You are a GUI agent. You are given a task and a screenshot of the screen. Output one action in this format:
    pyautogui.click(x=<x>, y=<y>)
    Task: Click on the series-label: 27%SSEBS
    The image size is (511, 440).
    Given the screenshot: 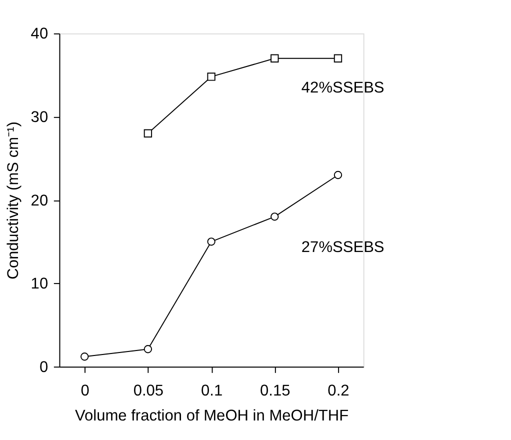 What is the action you would take?
    pyautogui.click(x=342, y=247)
    